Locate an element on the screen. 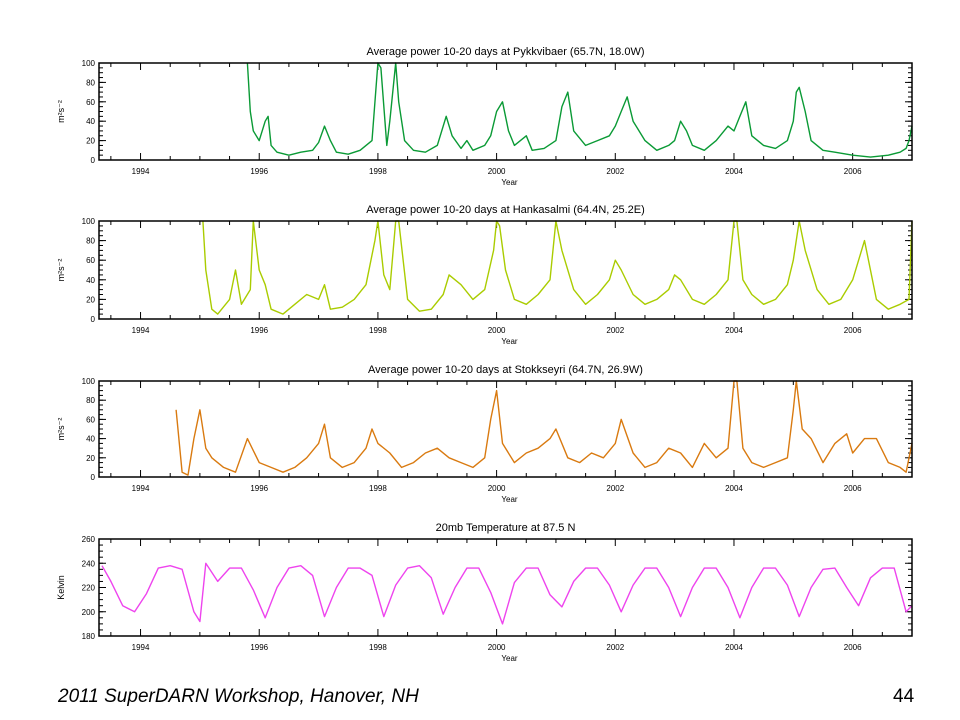 The image size is (960, 720). y-tick-label: 220 is located at coordinates (89, 588).